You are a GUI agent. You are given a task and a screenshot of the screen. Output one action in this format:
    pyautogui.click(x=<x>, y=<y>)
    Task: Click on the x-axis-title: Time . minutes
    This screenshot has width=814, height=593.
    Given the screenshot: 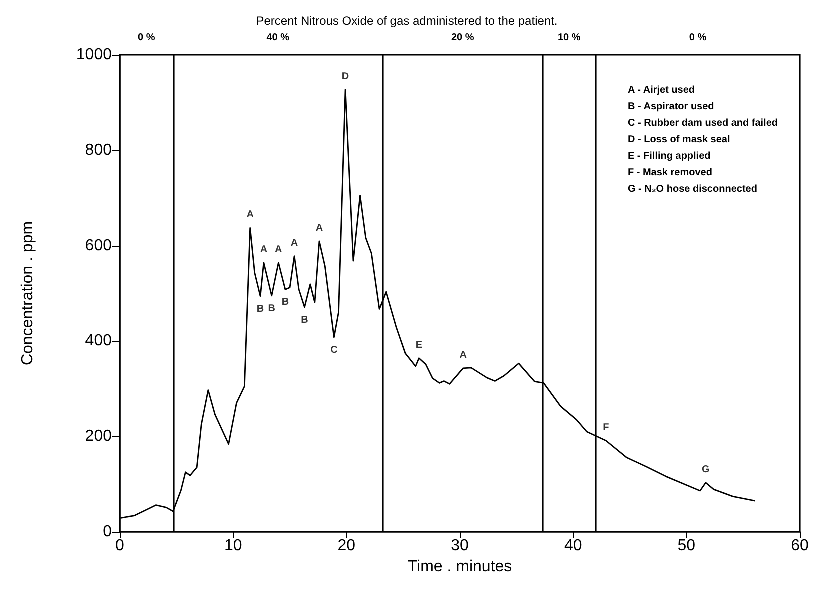 What is the action you would take?
    pyautogui.click(x=460, y=567)
    